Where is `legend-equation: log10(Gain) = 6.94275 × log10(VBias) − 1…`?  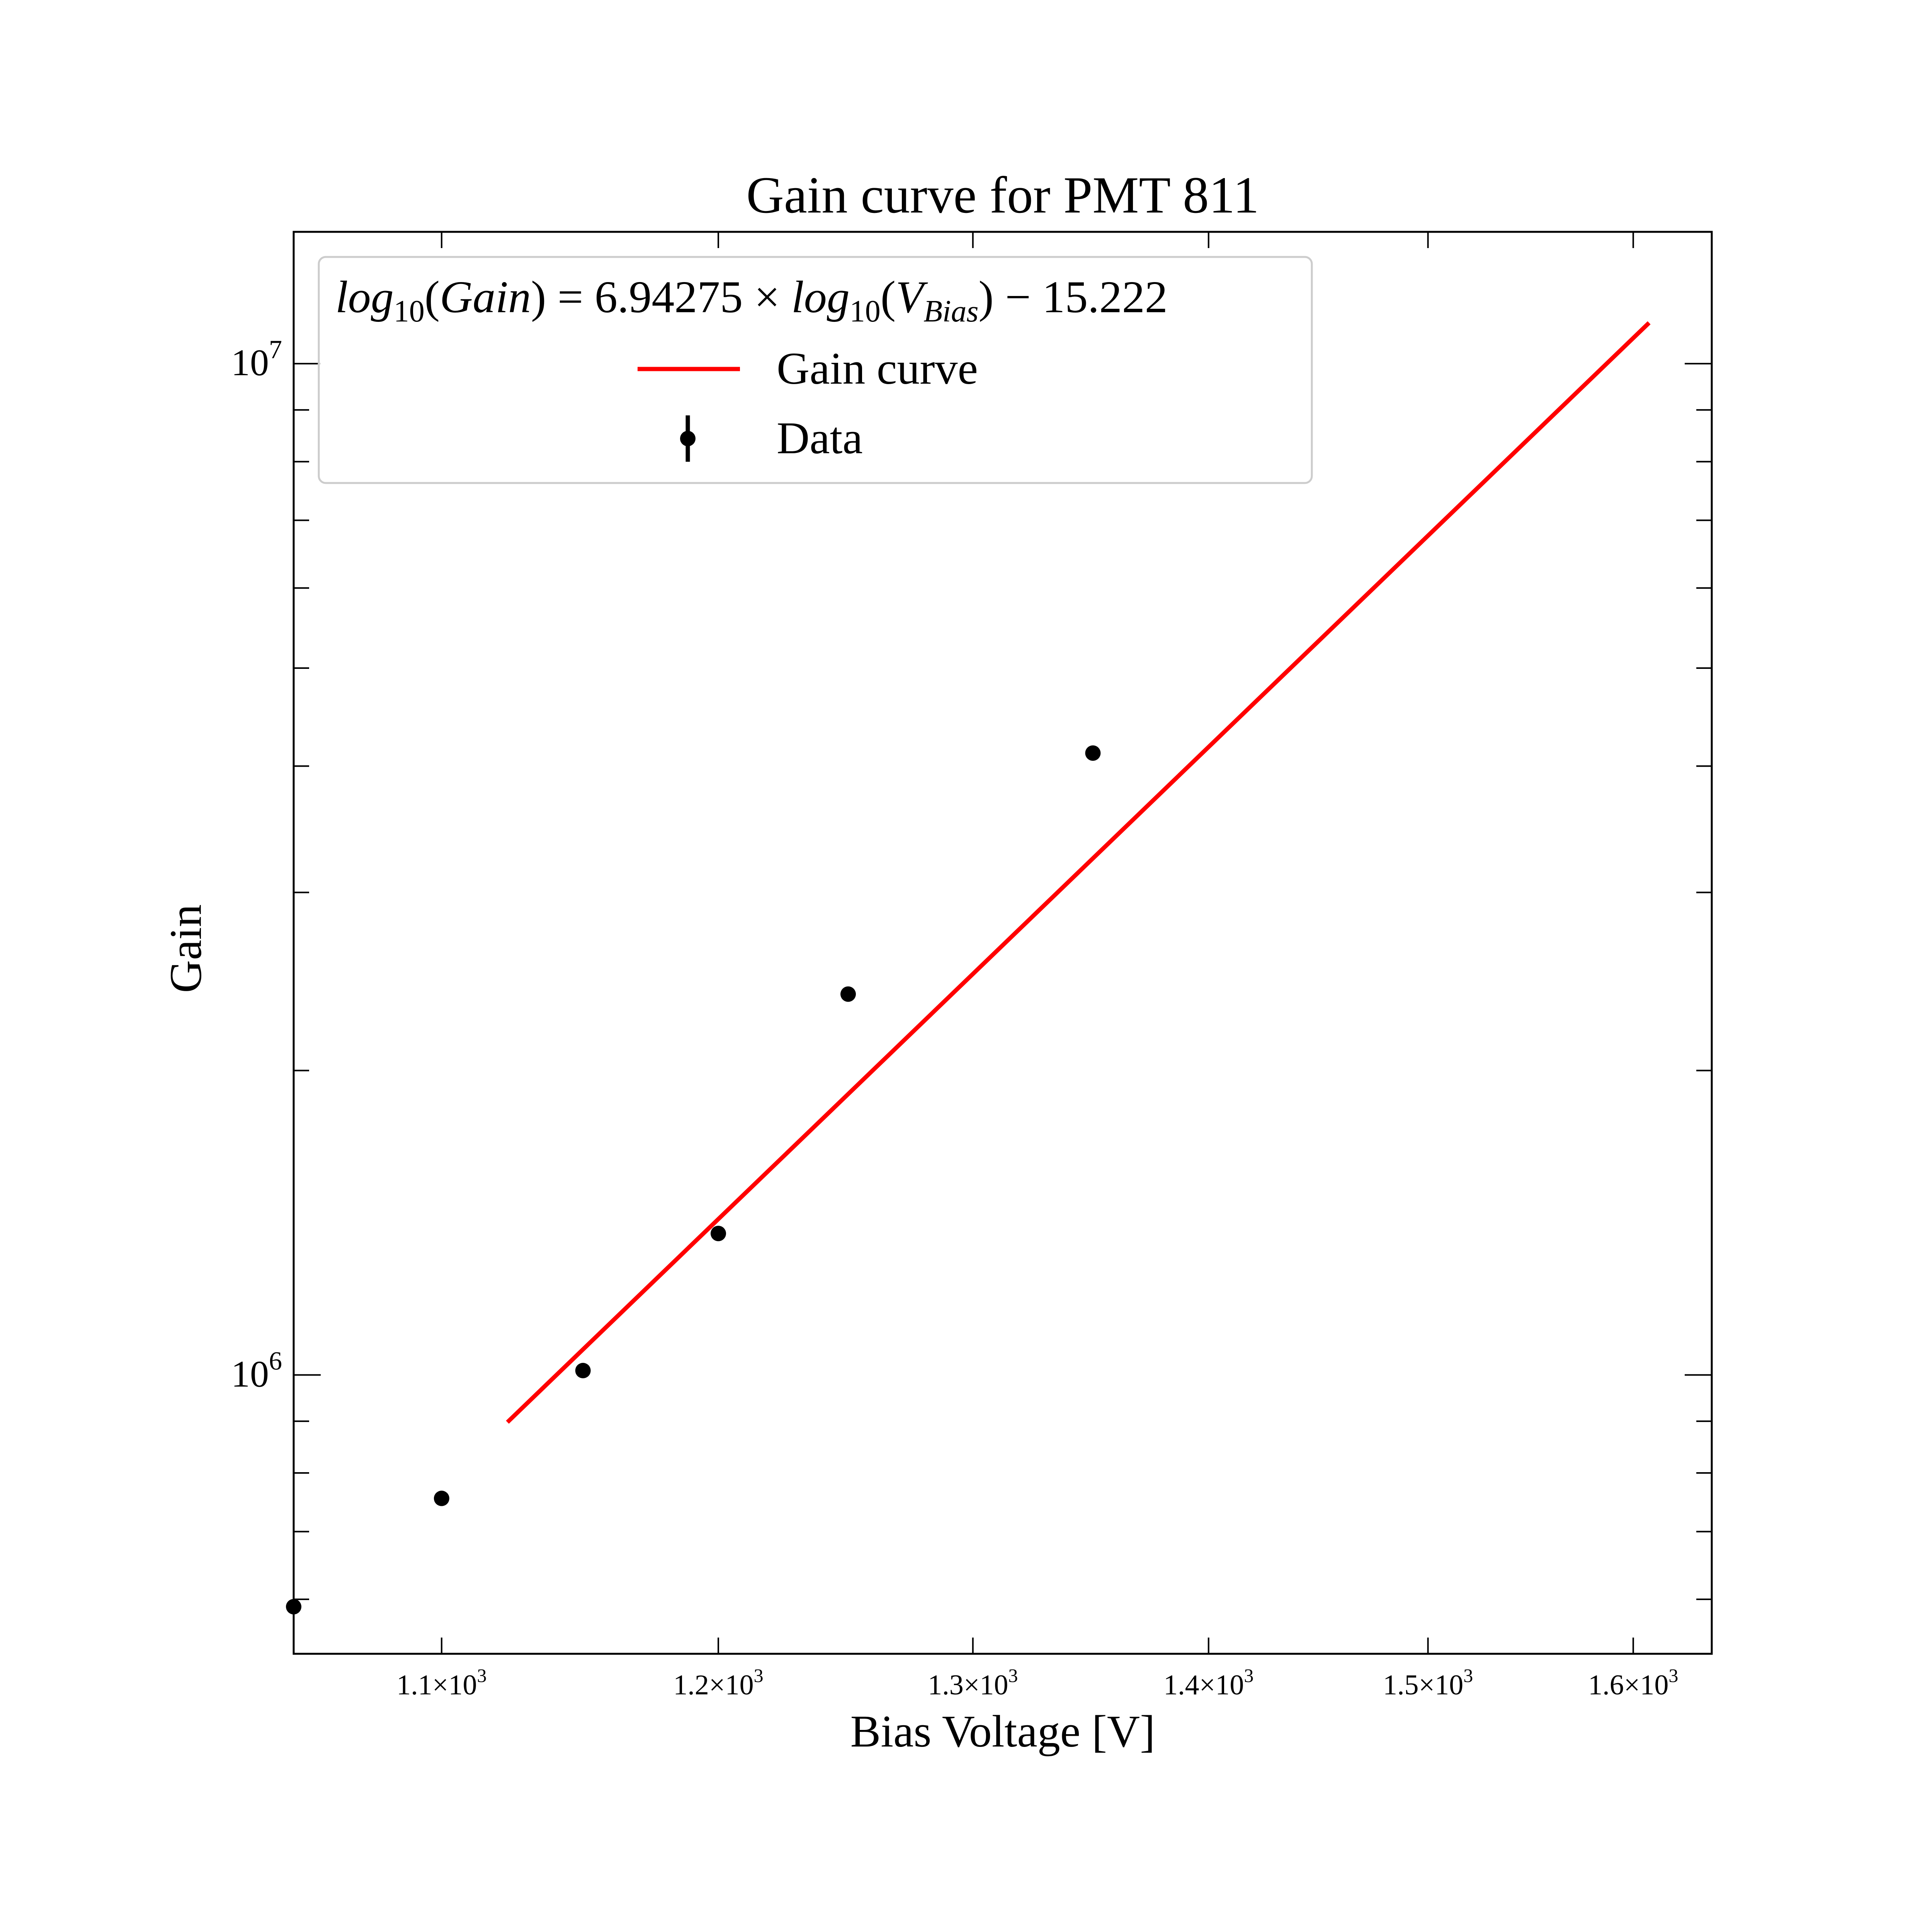 legend-equation: log10(Gain) = 6.94275 × log10(VBias) − 1… is located at coordinates (752, 300).